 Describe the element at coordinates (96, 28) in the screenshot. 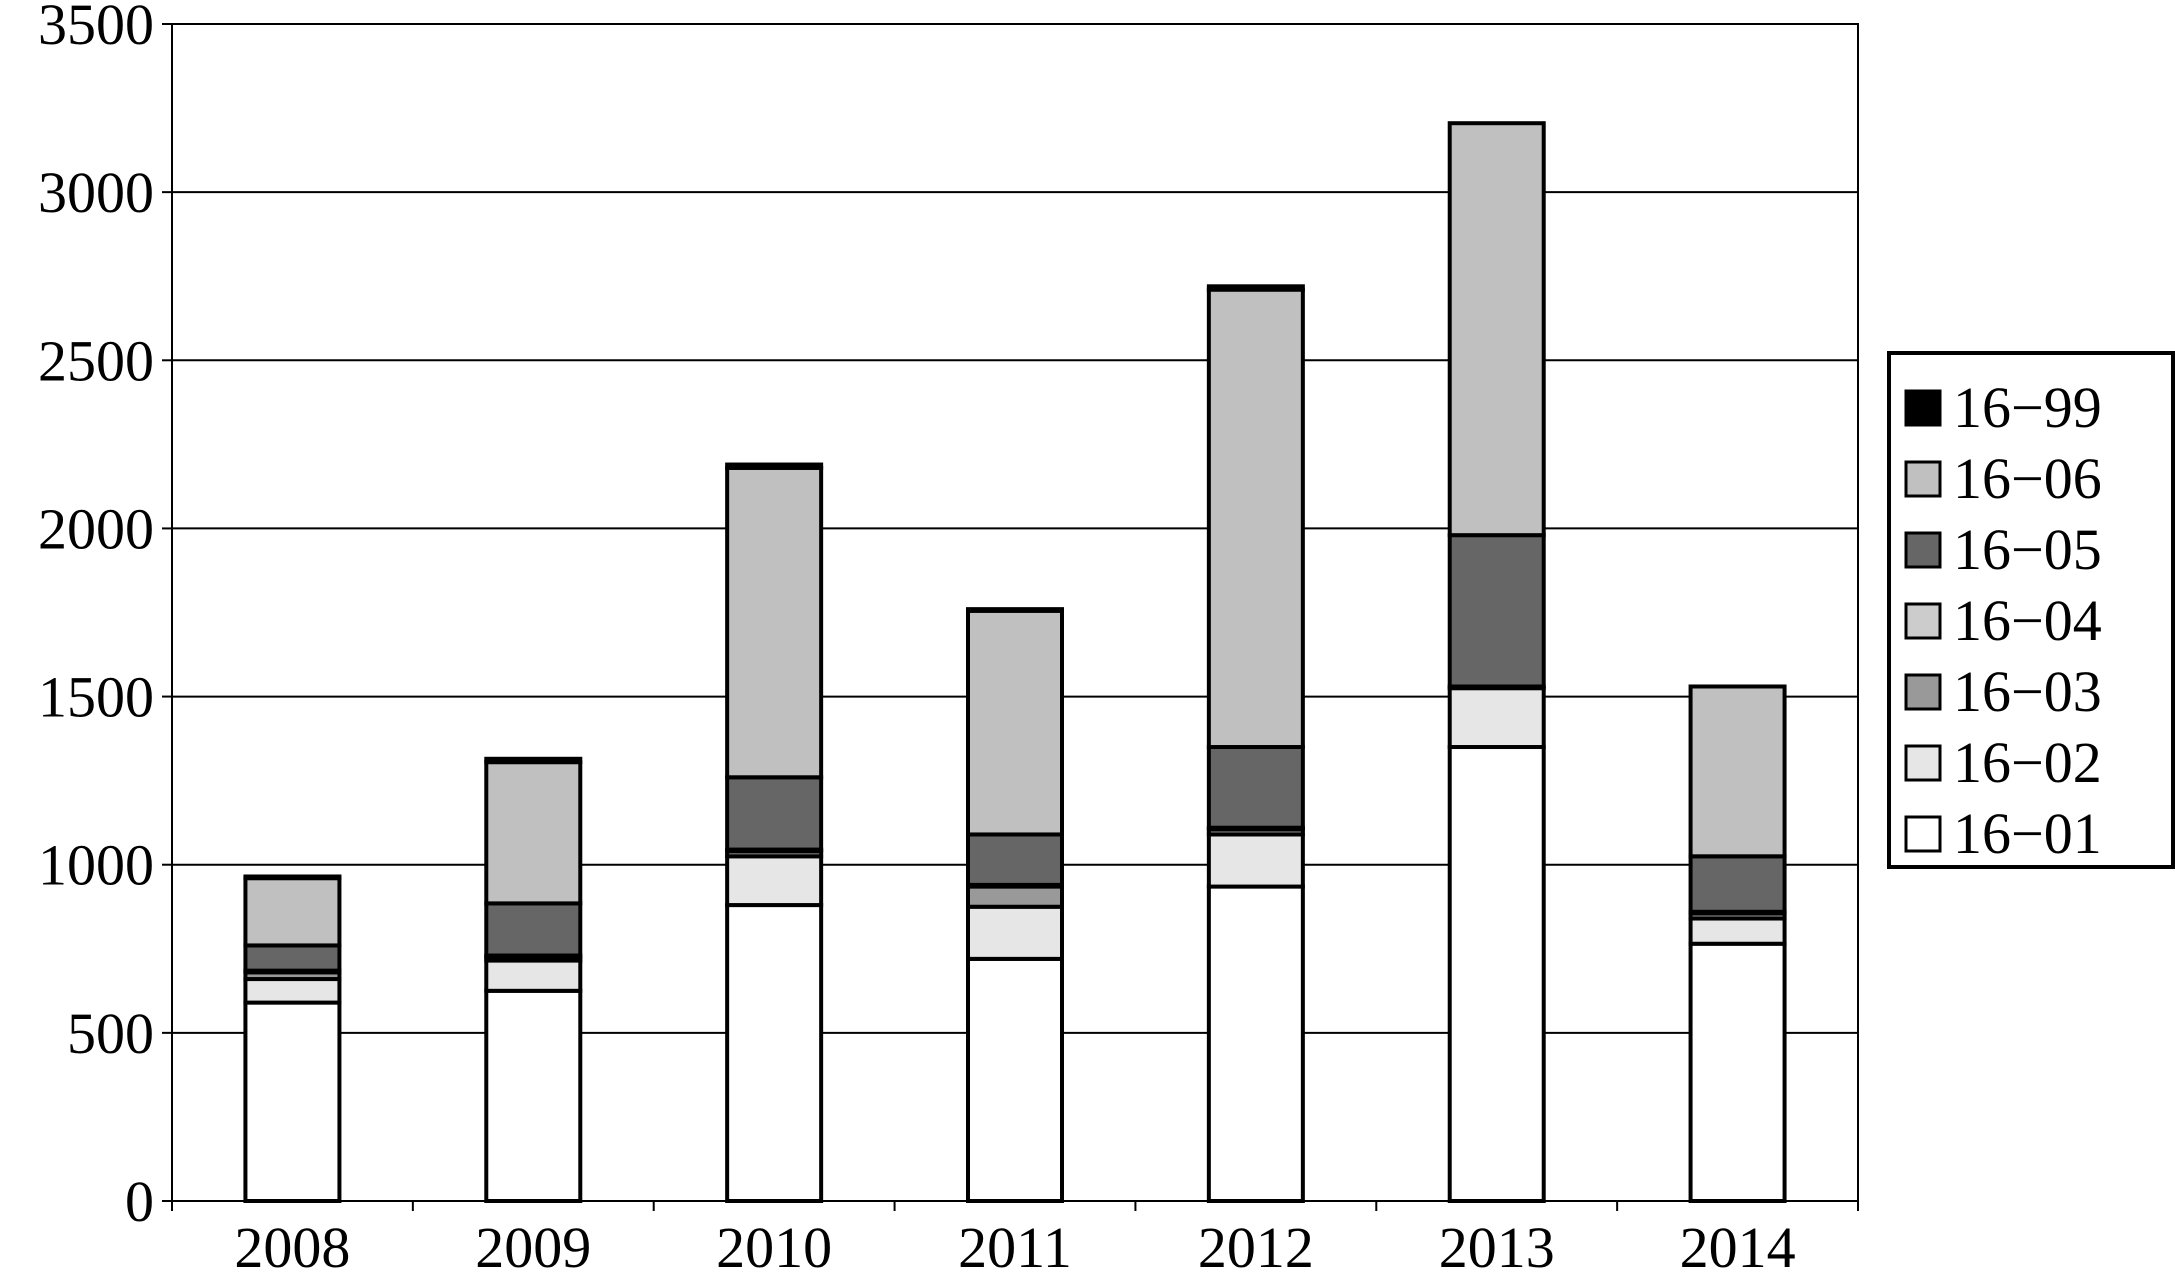

I see `y-tick-label: 3500` at that location.